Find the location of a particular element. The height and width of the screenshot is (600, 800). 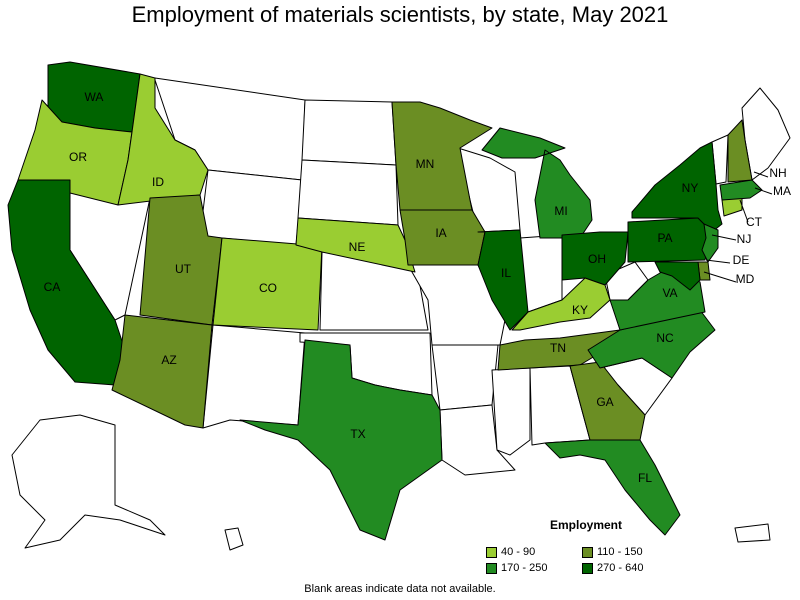

state-HI is located at coordinates (234, 539).